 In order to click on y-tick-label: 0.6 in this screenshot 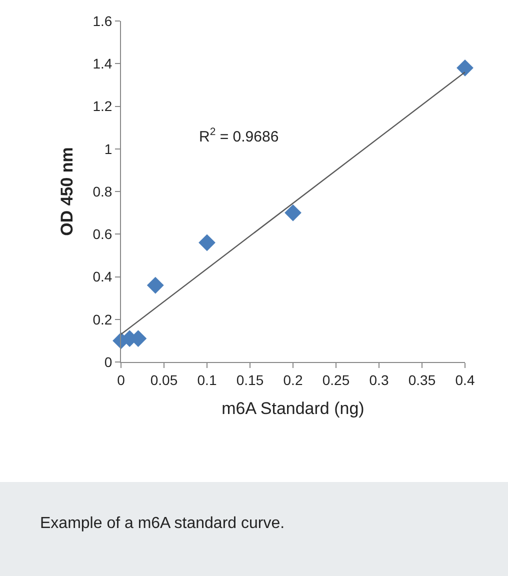, I will do `click(102, 234)`.